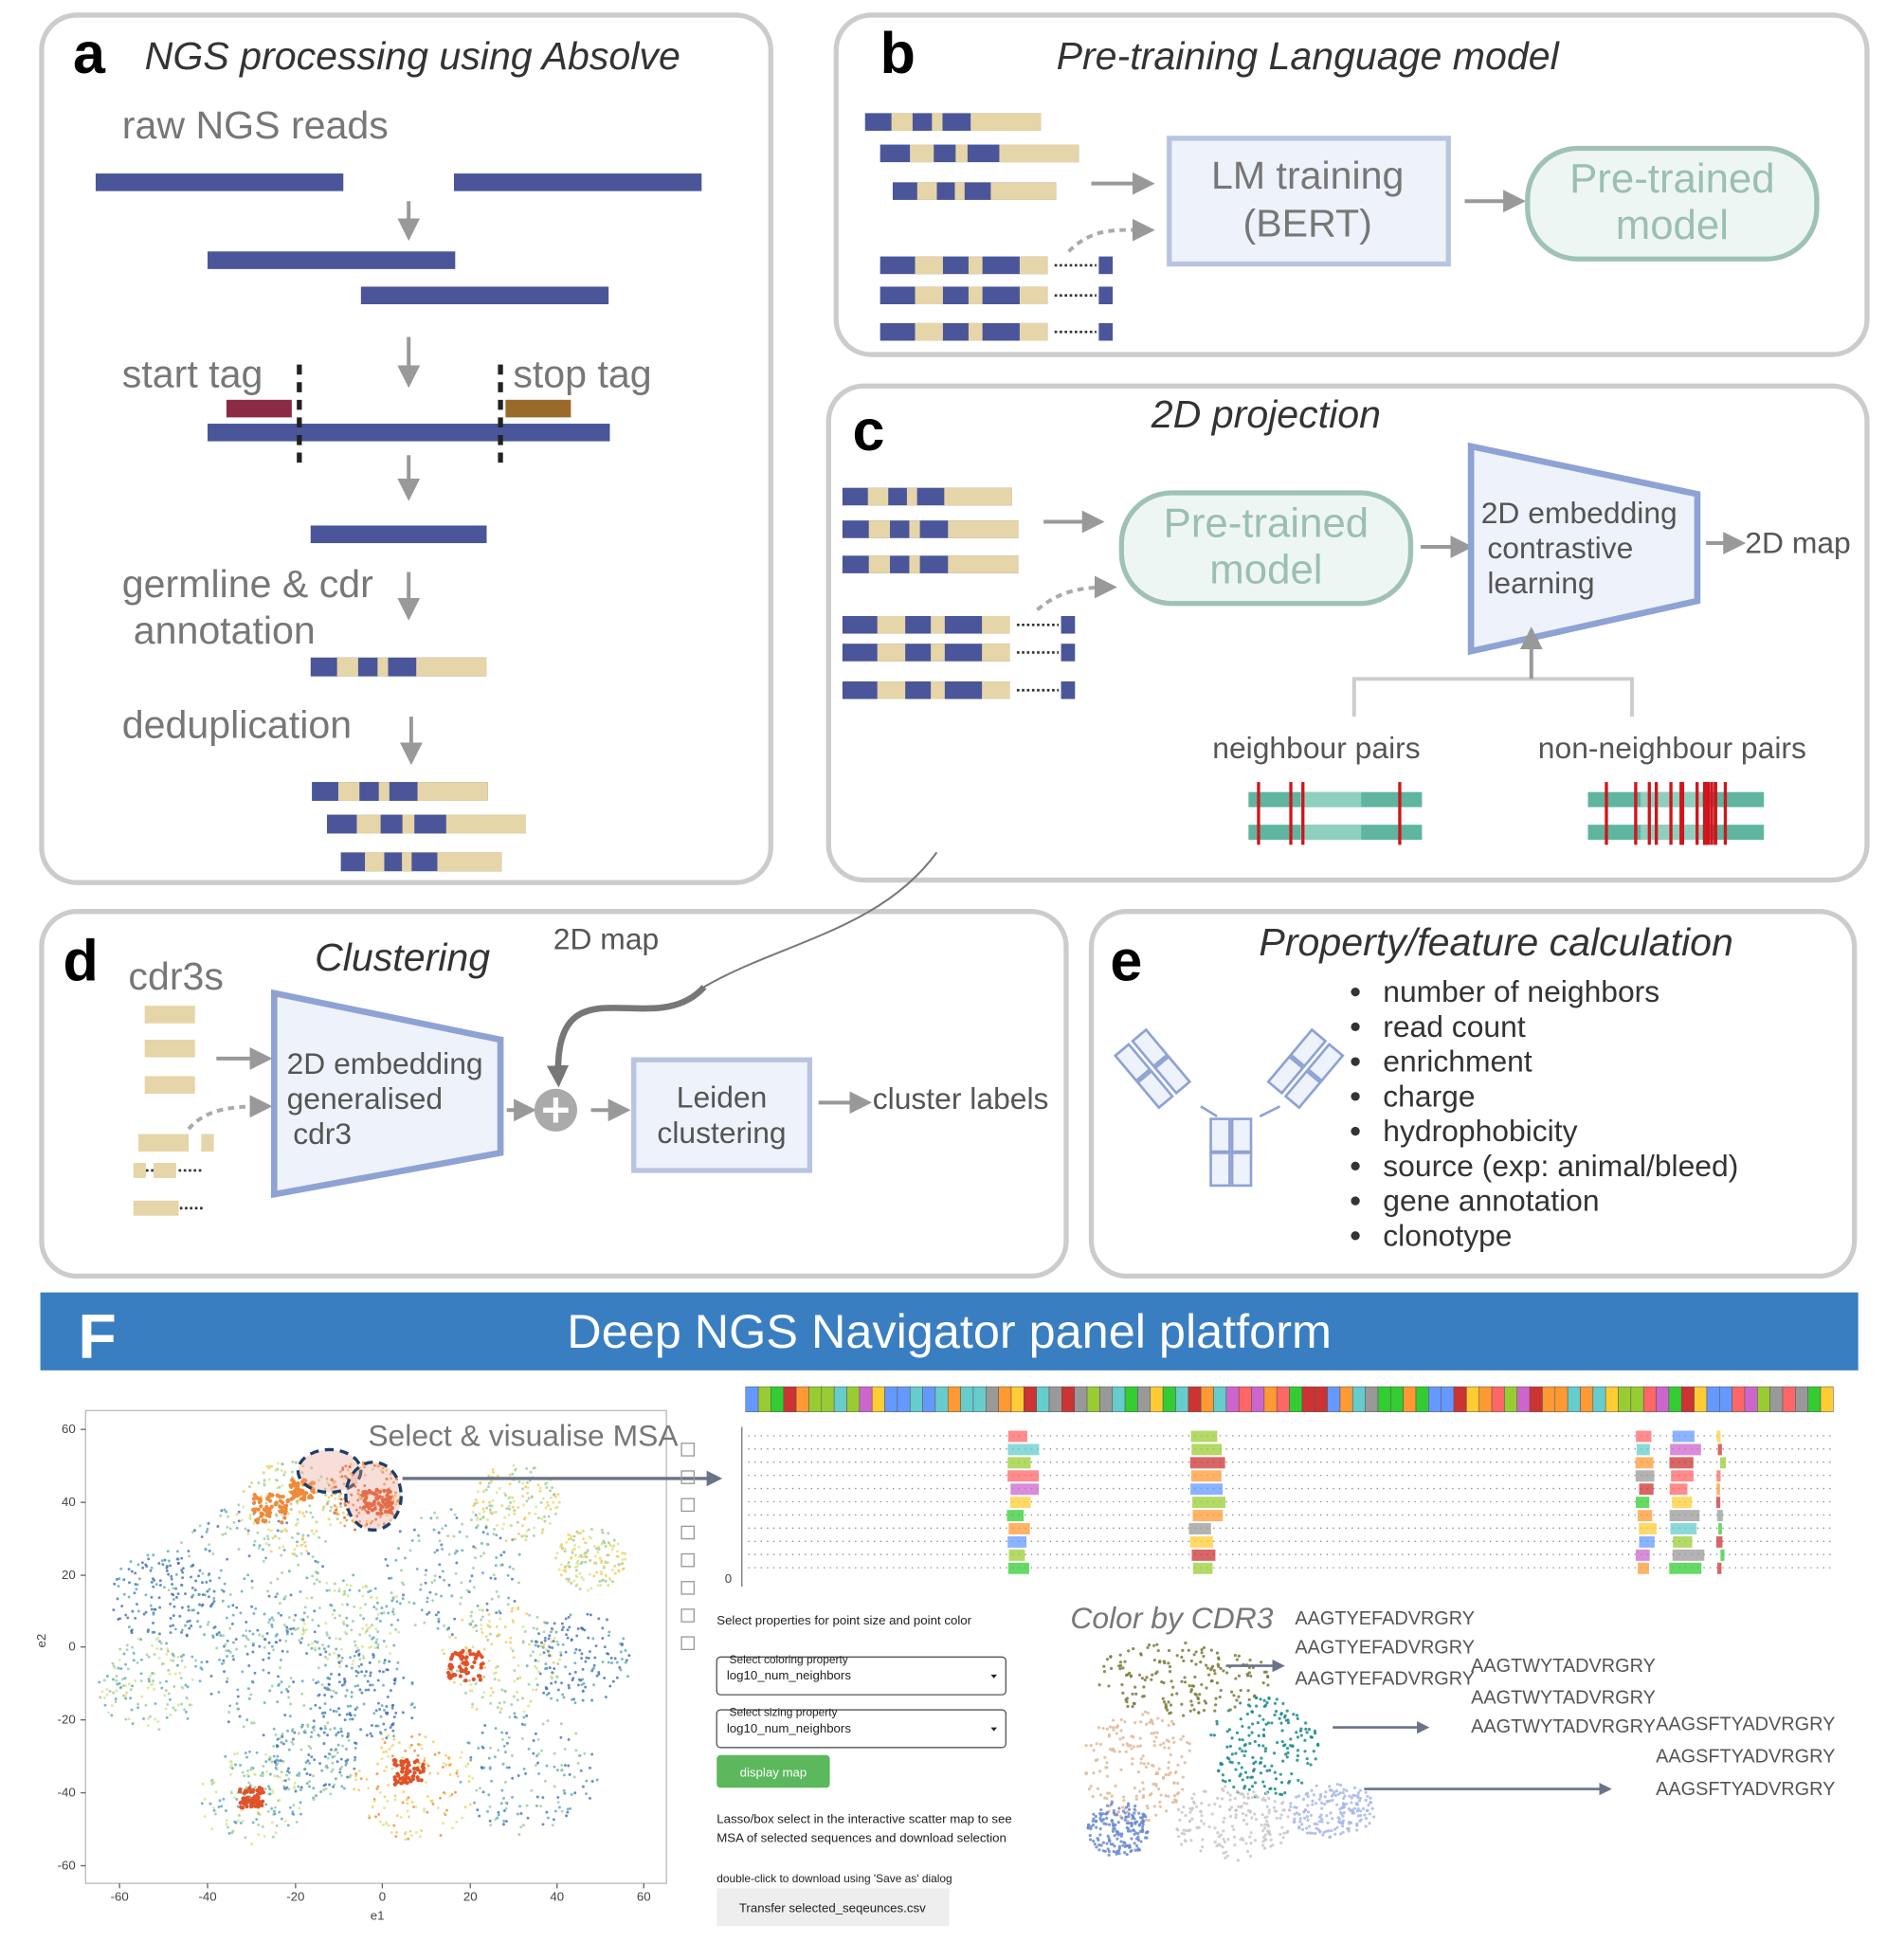 Image resolution: width=1886 pixels, height=1960 pixels. Describe the element at coordinates (1579, 513) in the screenshot. I see `label: 2D embedding` at that location.